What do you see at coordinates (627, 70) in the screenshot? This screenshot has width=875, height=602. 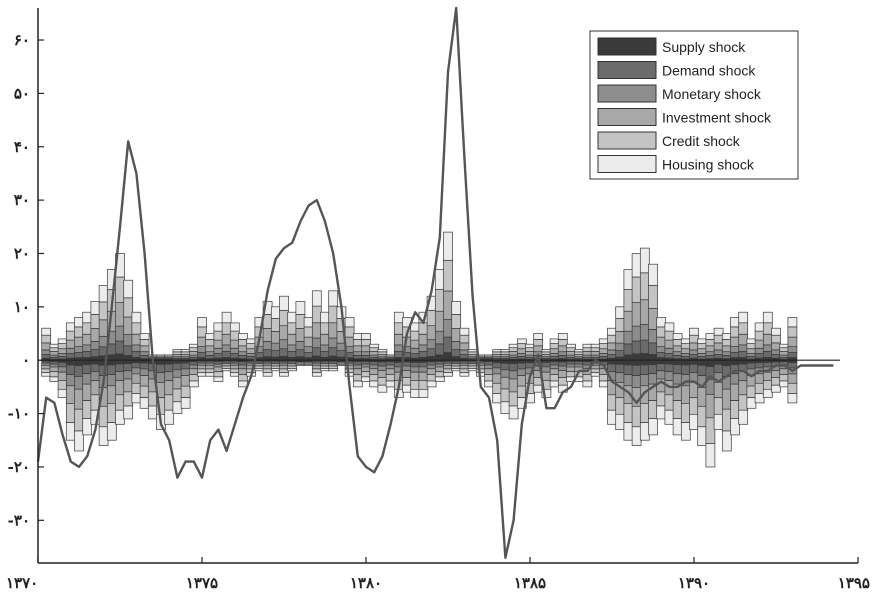 I see `legend-swatch` at bounding box center [627, 70].